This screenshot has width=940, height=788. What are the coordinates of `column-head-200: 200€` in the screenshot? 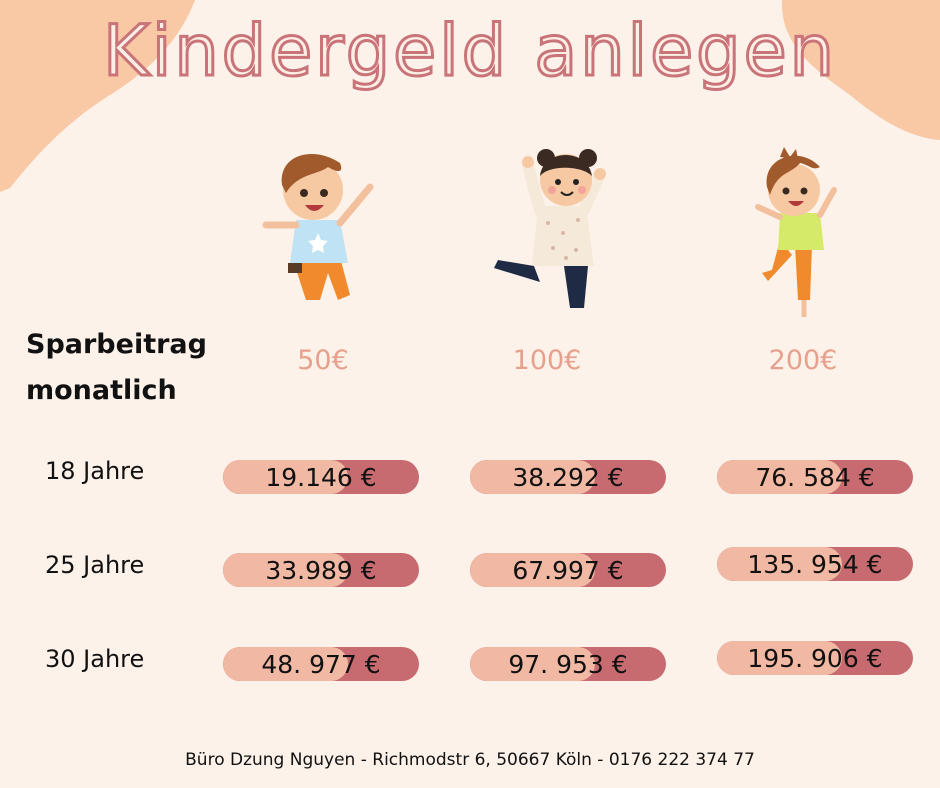 It's located at (803, 360).